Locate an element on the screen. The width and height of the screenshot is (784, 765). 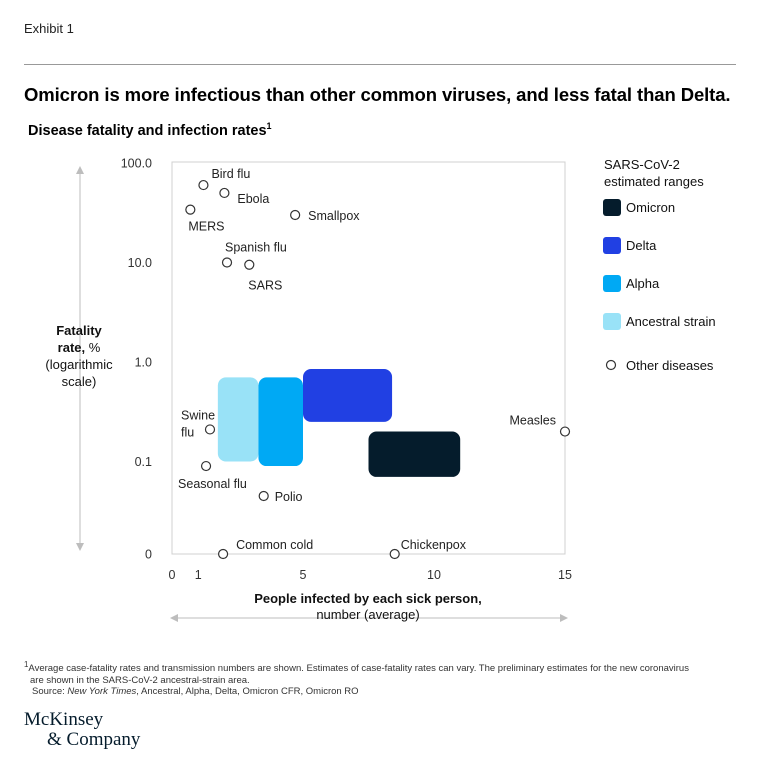
y-tick-label: 100.0 is located at coordinates (136, 164).